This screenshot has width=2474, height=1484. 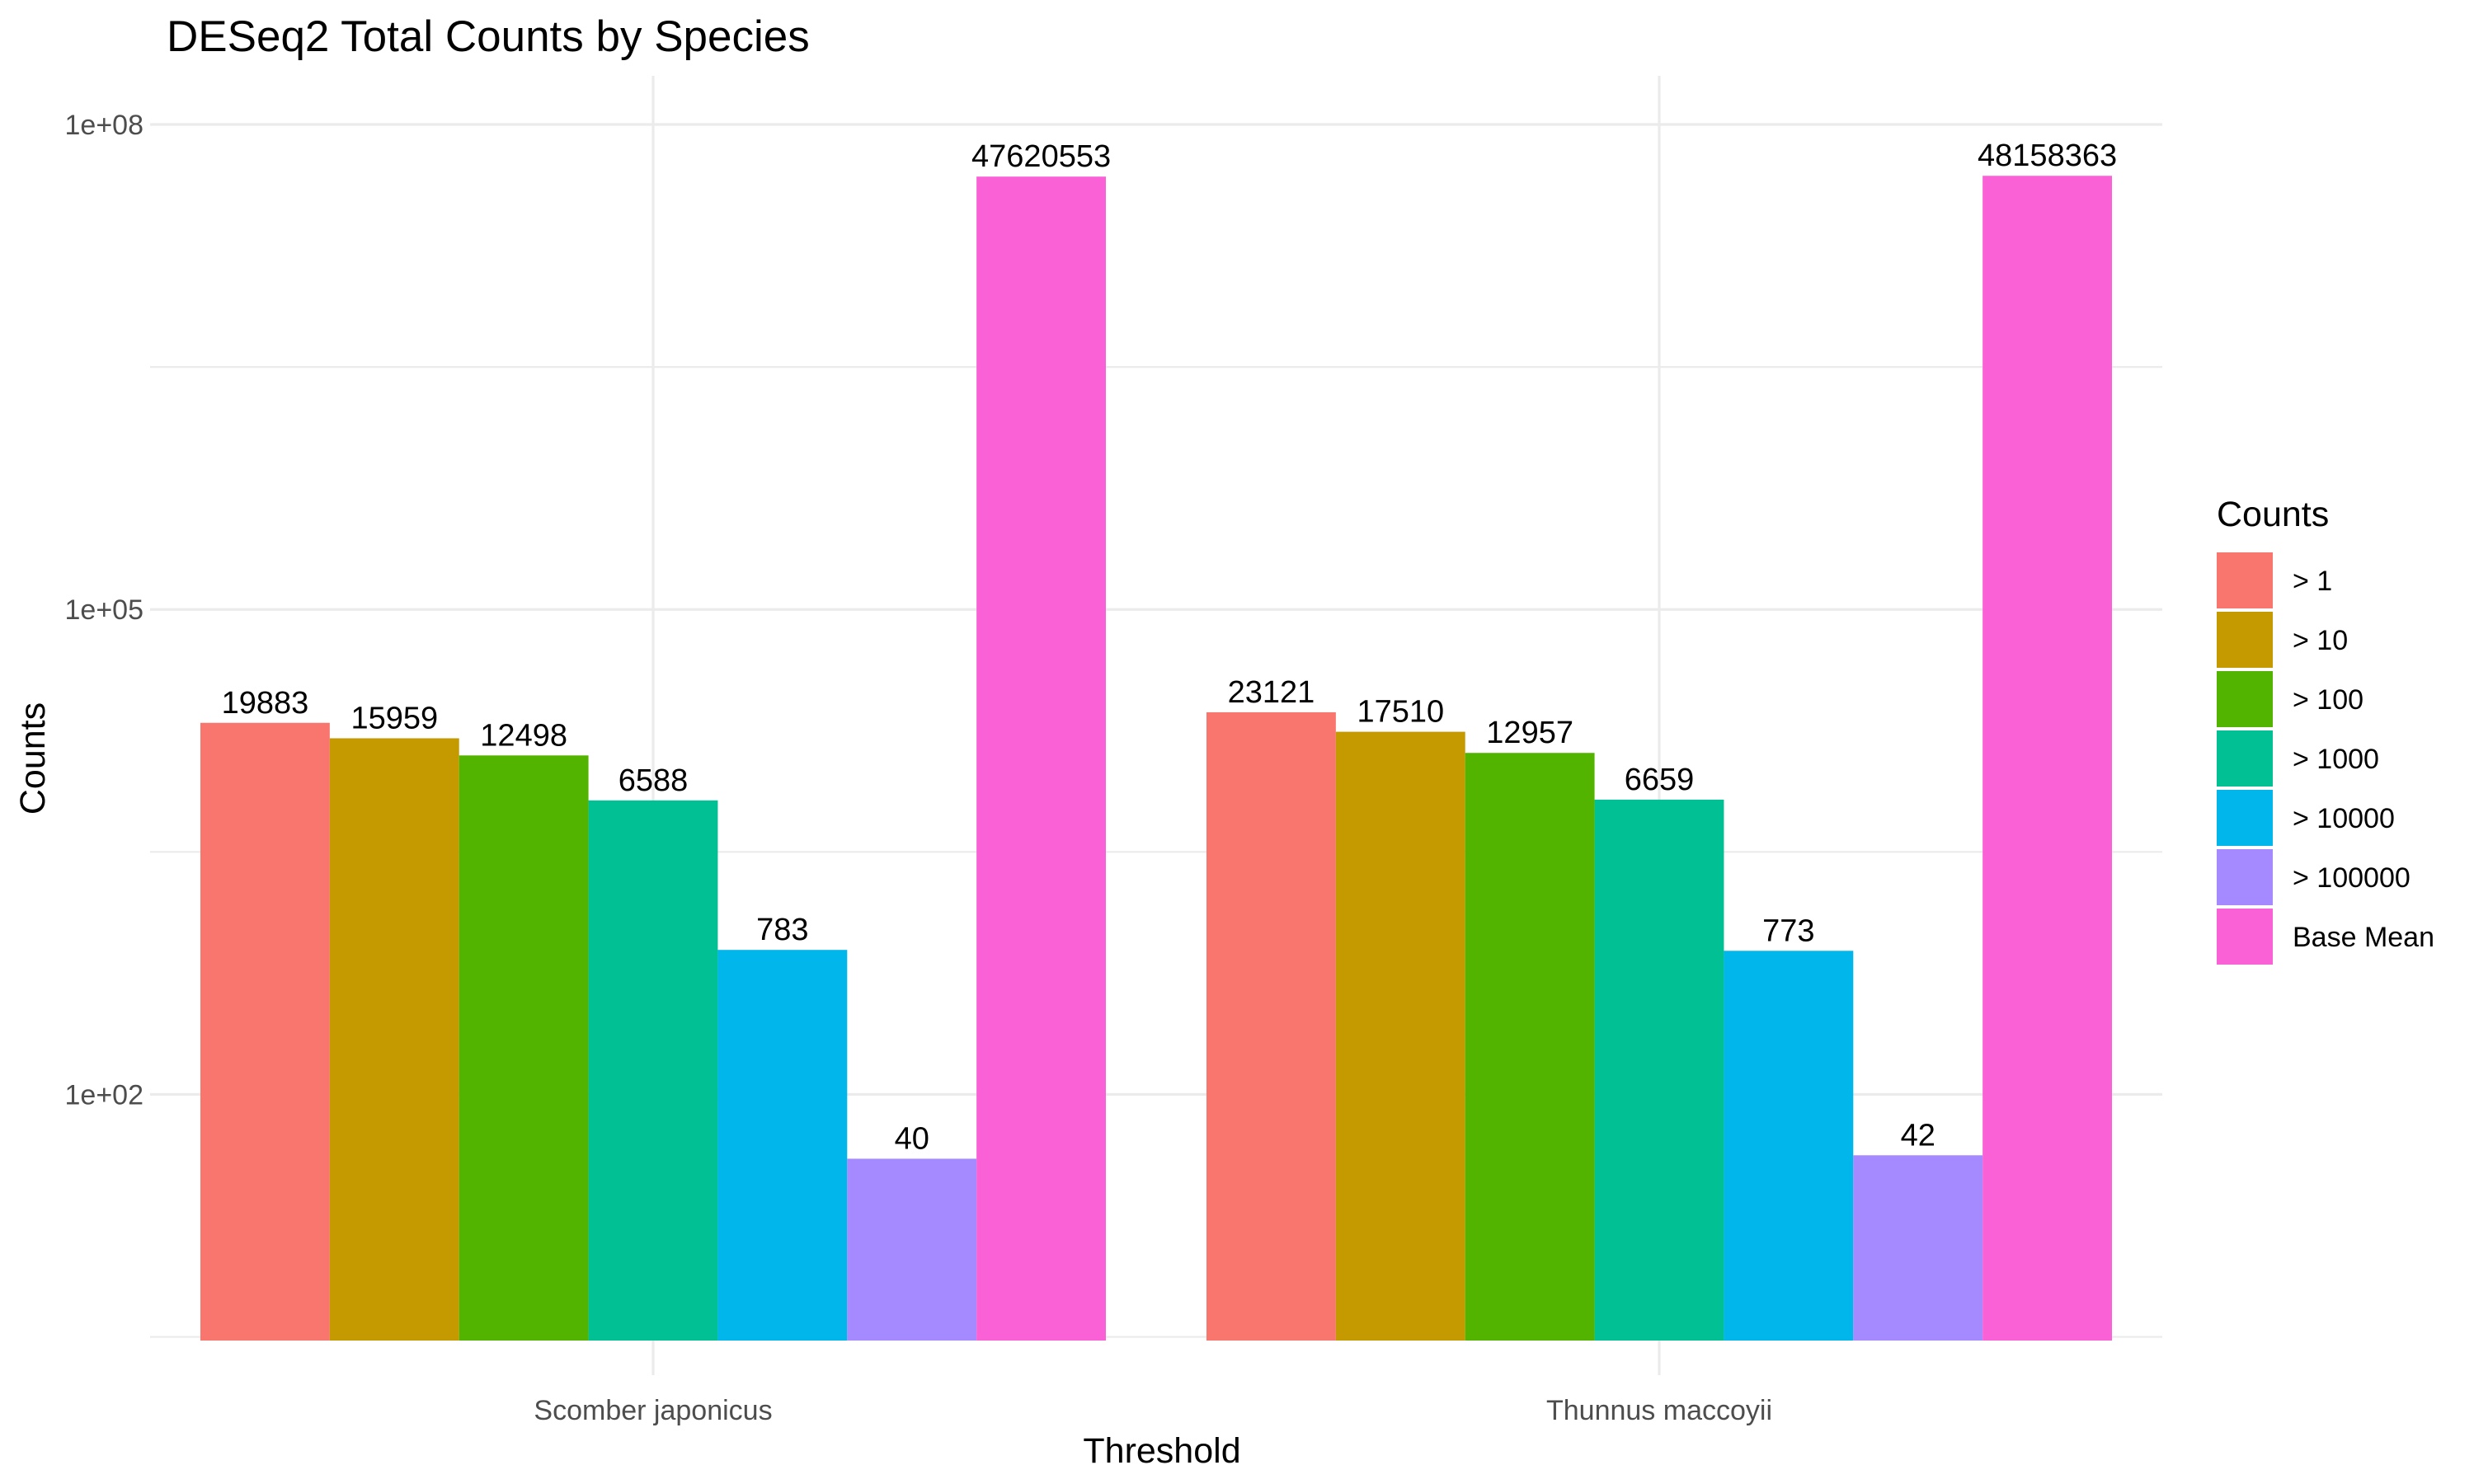 What do you see at coordinates (394, 718) in the screenshot?
I see `bar-value-label: 15959` at bounding box center [394, 718].